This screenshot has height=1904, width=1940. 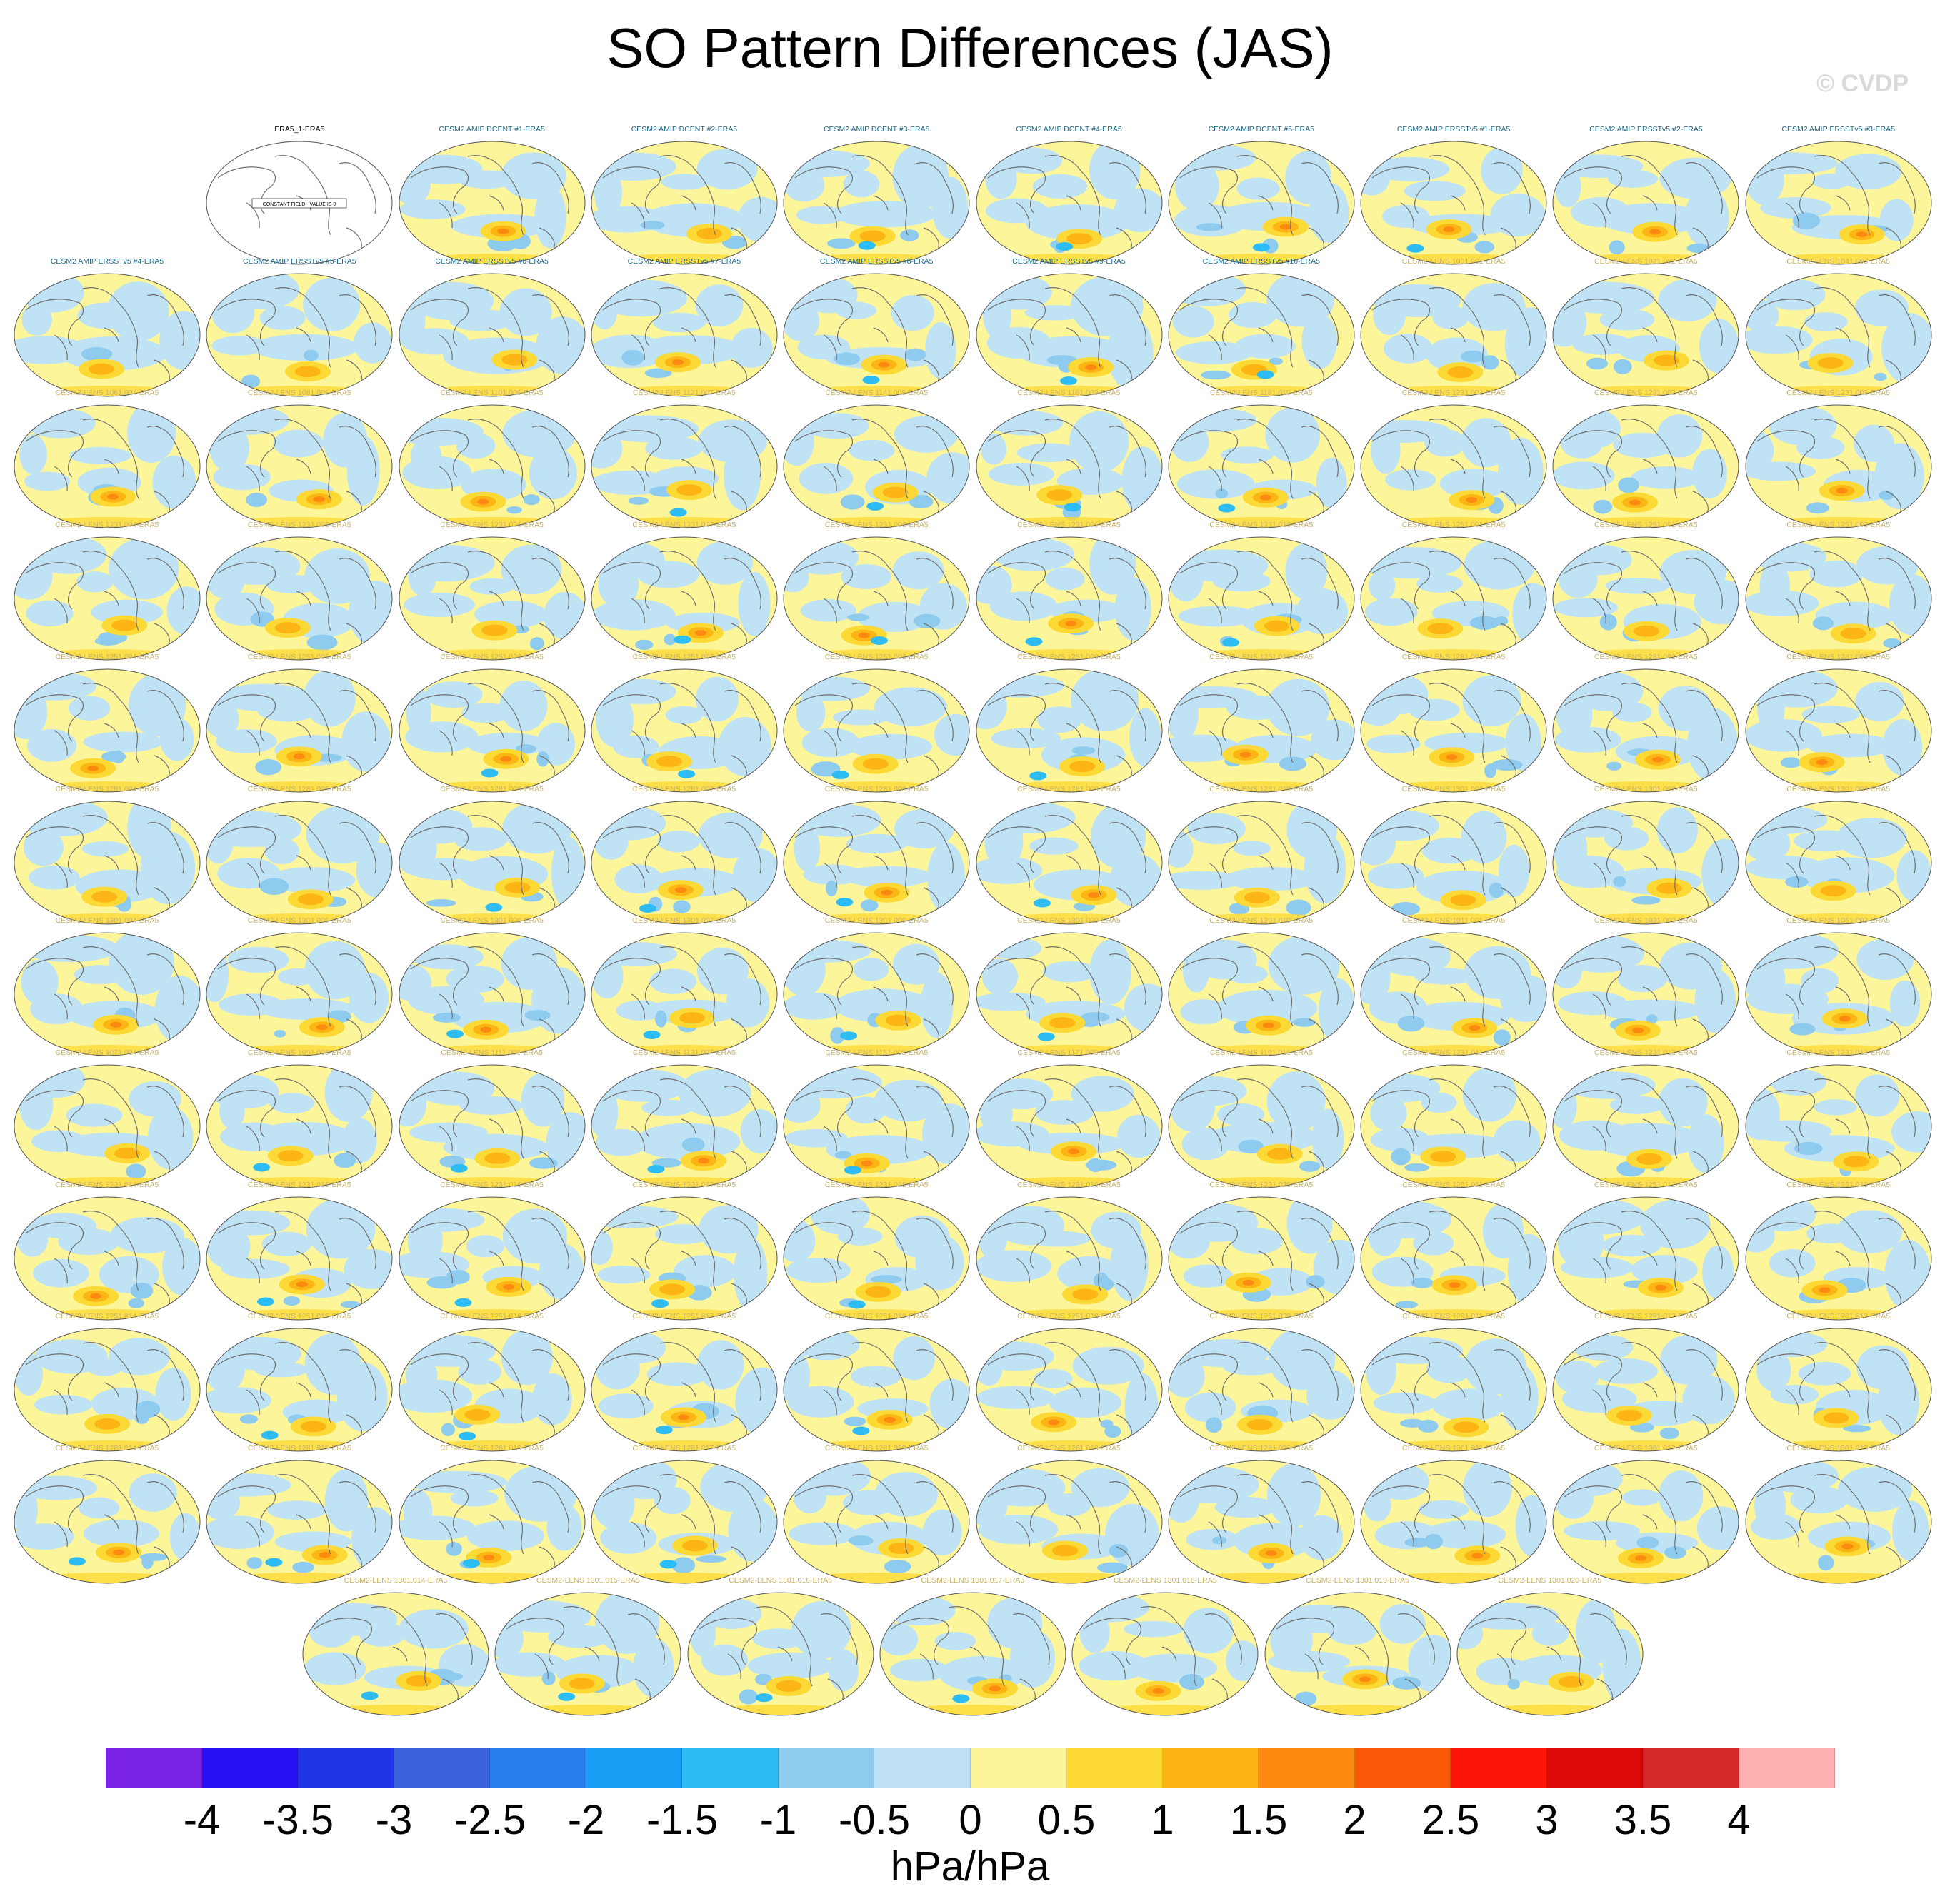 I want to click on panel-title: CESM2-LENS 1251.020-ERA5, so click(x=1261, y=1316).